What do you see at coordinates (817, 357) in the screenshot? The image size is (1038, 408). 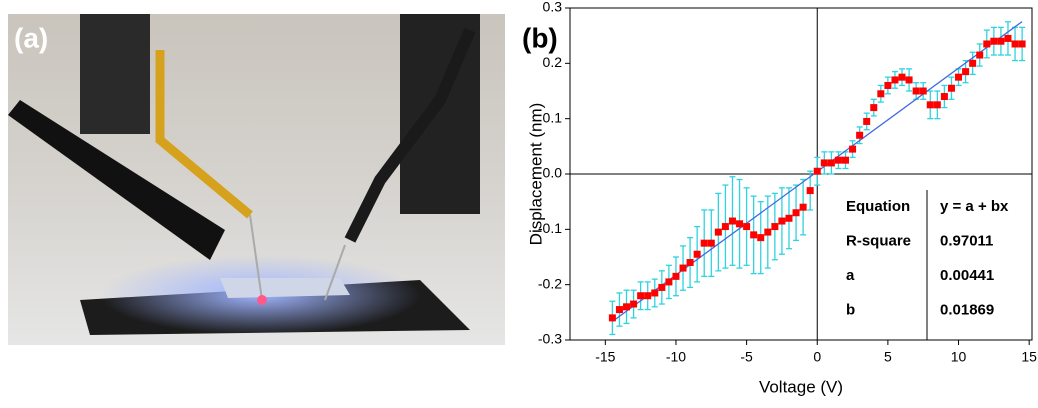 I see `x-tick-label: 0` at bounding box center [817, 357].